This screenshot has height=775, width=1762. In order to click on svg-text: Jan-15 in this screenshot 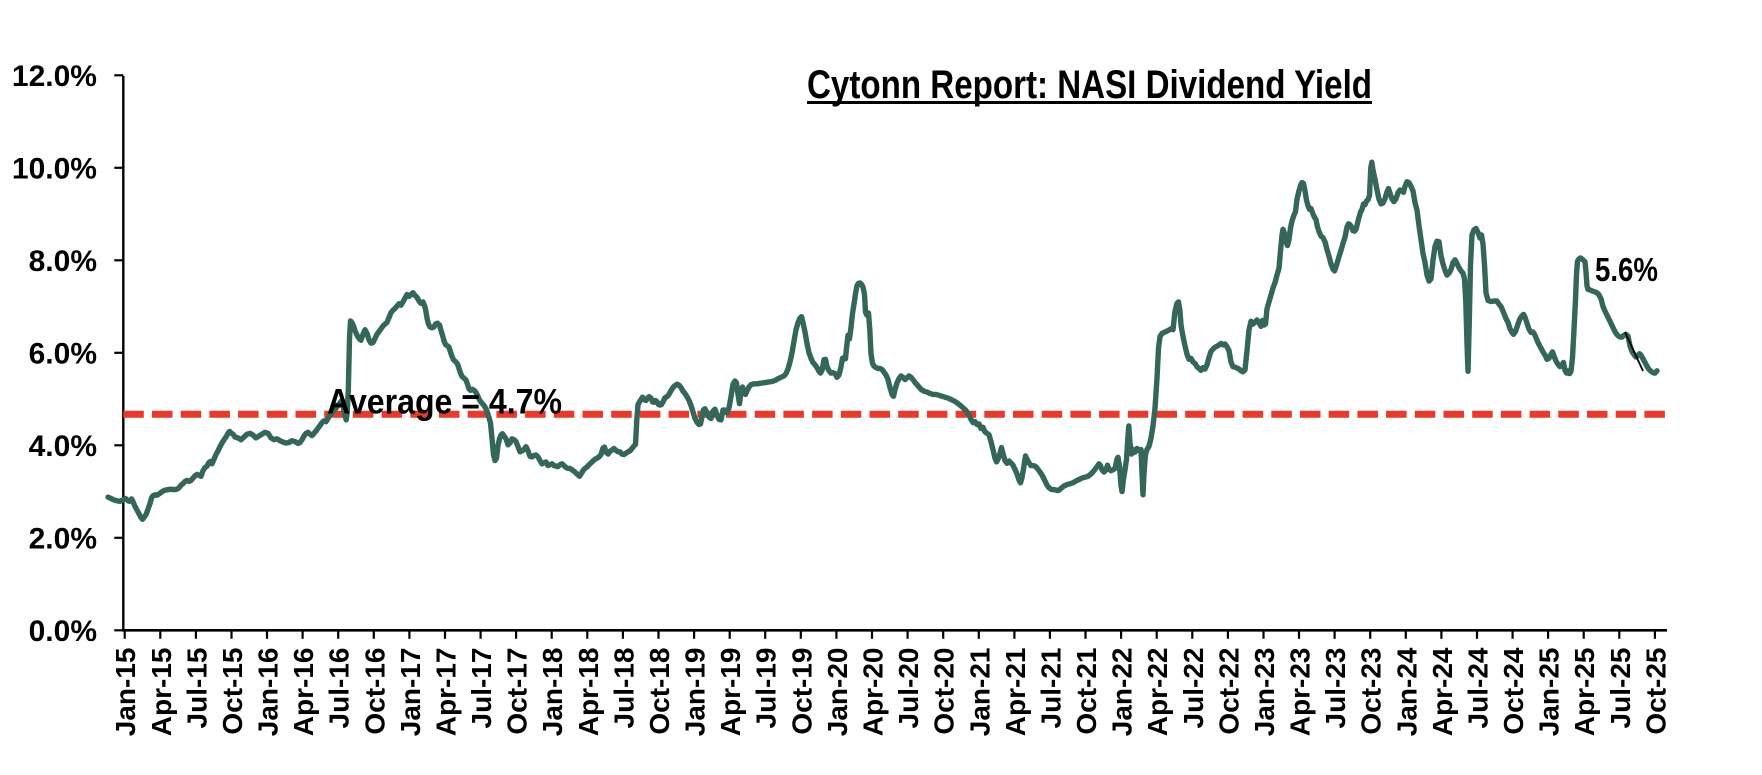, I will do `click(125, 692)`.